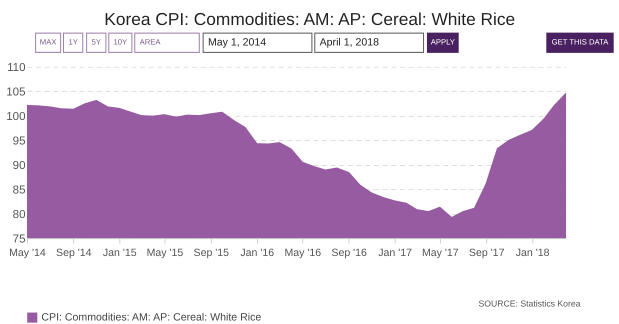 This screenshot has width=619, height=324. Describe the element at coordinates (19, 190) in the screenshot. I see `y-tick-label: 85` at that location.